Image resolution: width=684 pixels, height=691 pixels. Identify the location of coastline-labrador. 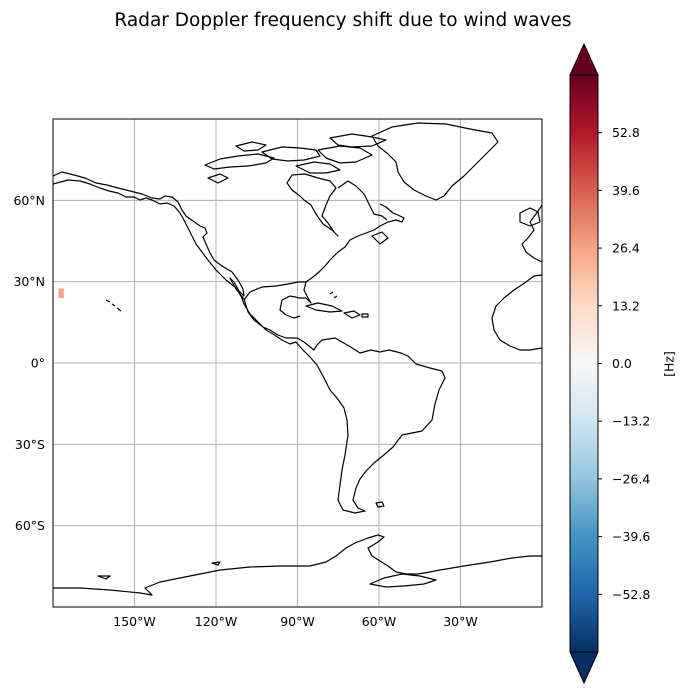
(362, 200).